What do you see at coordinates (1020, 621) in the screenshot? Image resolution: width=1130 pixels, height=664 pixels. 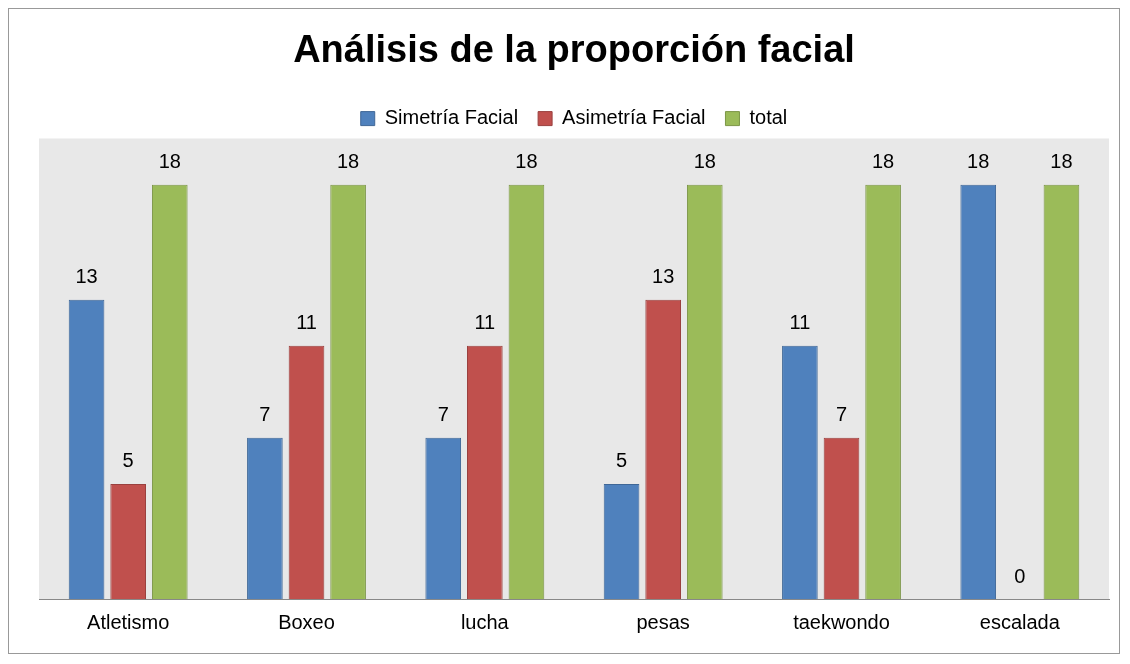 I see `x-tick-label: escalada` at bounding box center [1020, 621].